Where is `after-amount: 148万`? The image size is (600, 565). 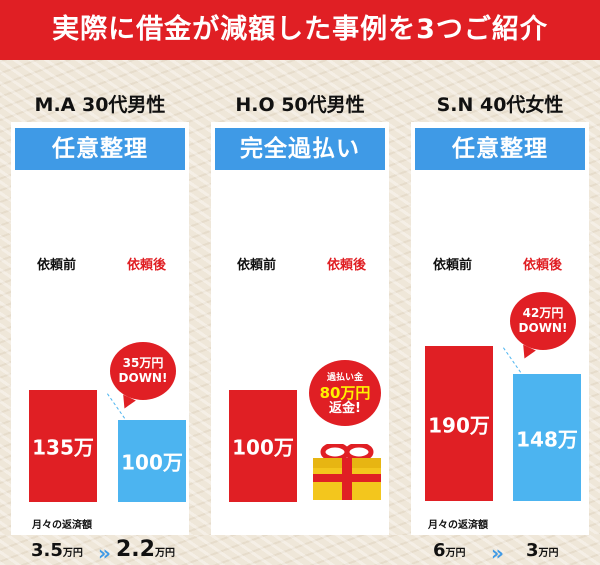
after-amount: 148万 is located at coordinates (547, 439).